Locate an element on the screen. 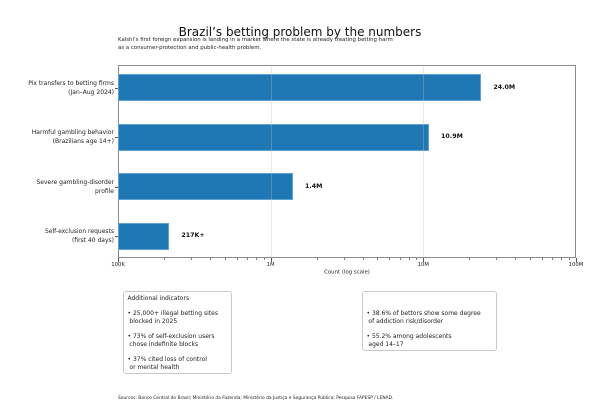 This screenshot has width=600, height=419. value-label-pix-transfers: 24.0M is located at coordinates (504, 87).